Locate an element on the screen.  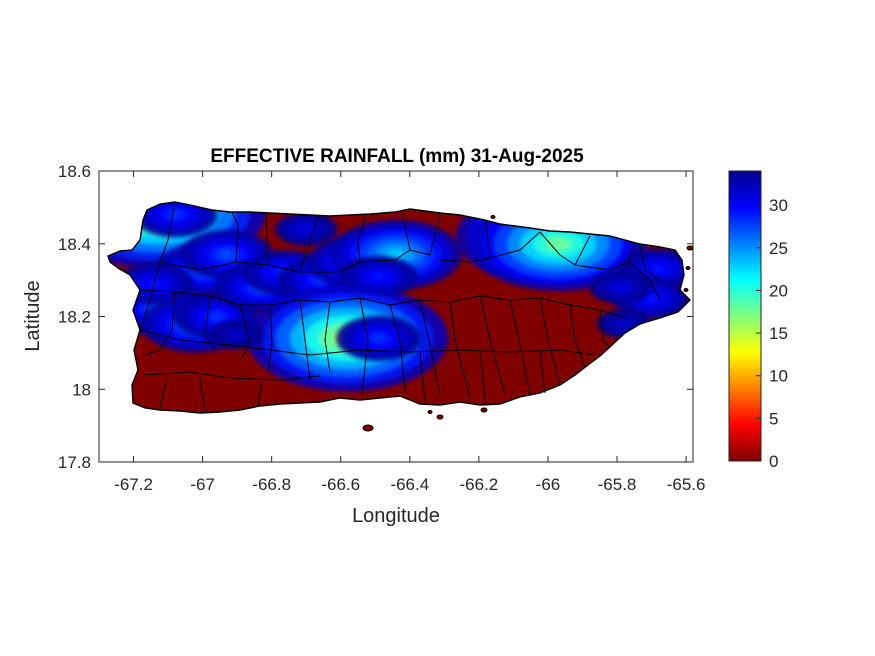
x-tick-label: -66.2 is located at coordinates (479, 484).